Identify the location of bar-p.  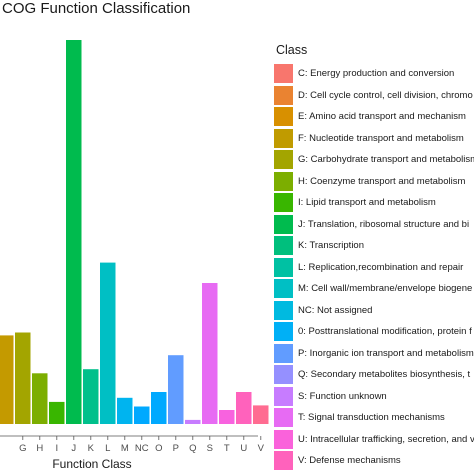
(176, 389).